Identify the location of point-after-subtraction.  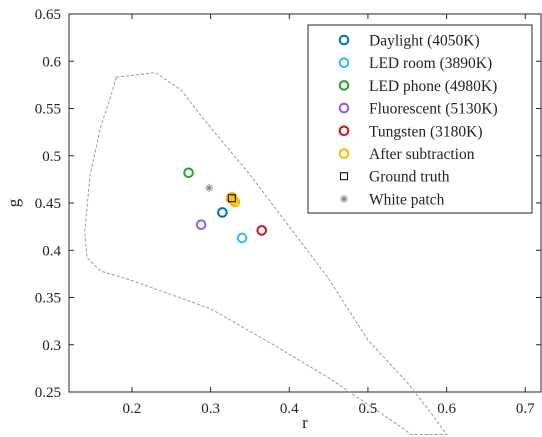
(233, 200).